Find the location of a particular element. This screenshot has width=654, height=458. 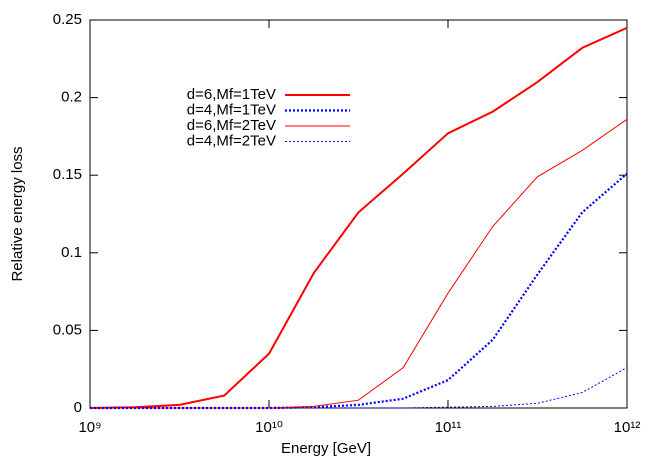

x-tick-label: 10⁹ is located at coordinates (89, 427).